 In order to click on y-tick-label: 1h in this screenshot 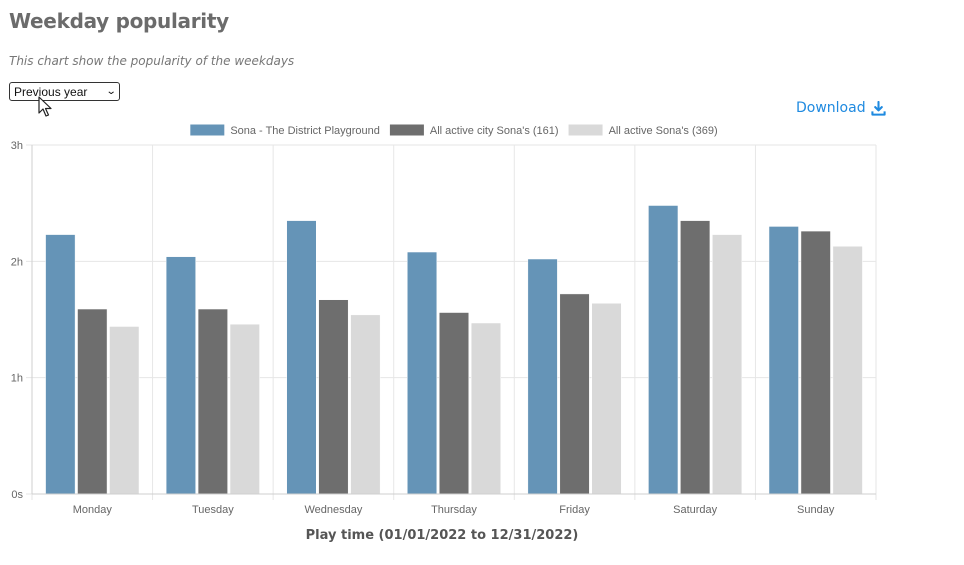, I will do `click(17, 379)`.